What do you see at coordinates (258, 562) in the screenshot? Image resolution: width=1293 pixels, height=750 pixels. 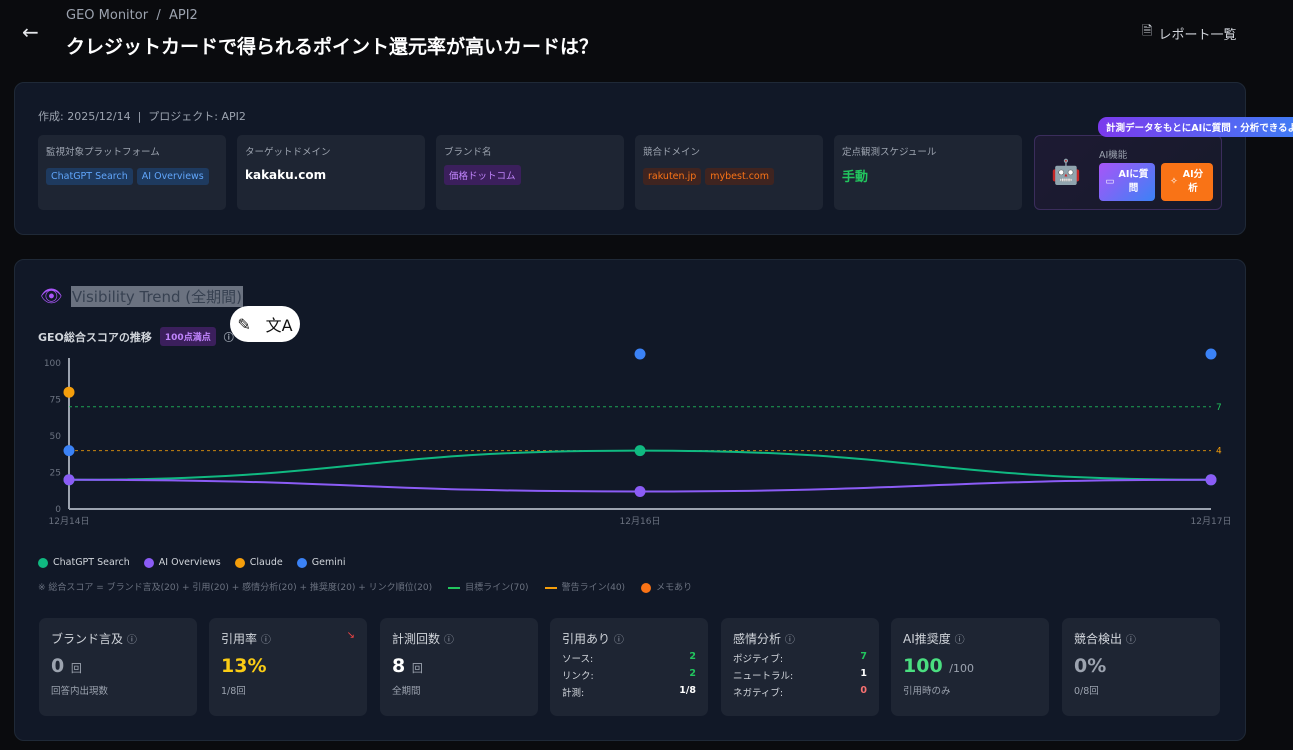 I see `legend-item: Claude` at bounding box center [258, 562].